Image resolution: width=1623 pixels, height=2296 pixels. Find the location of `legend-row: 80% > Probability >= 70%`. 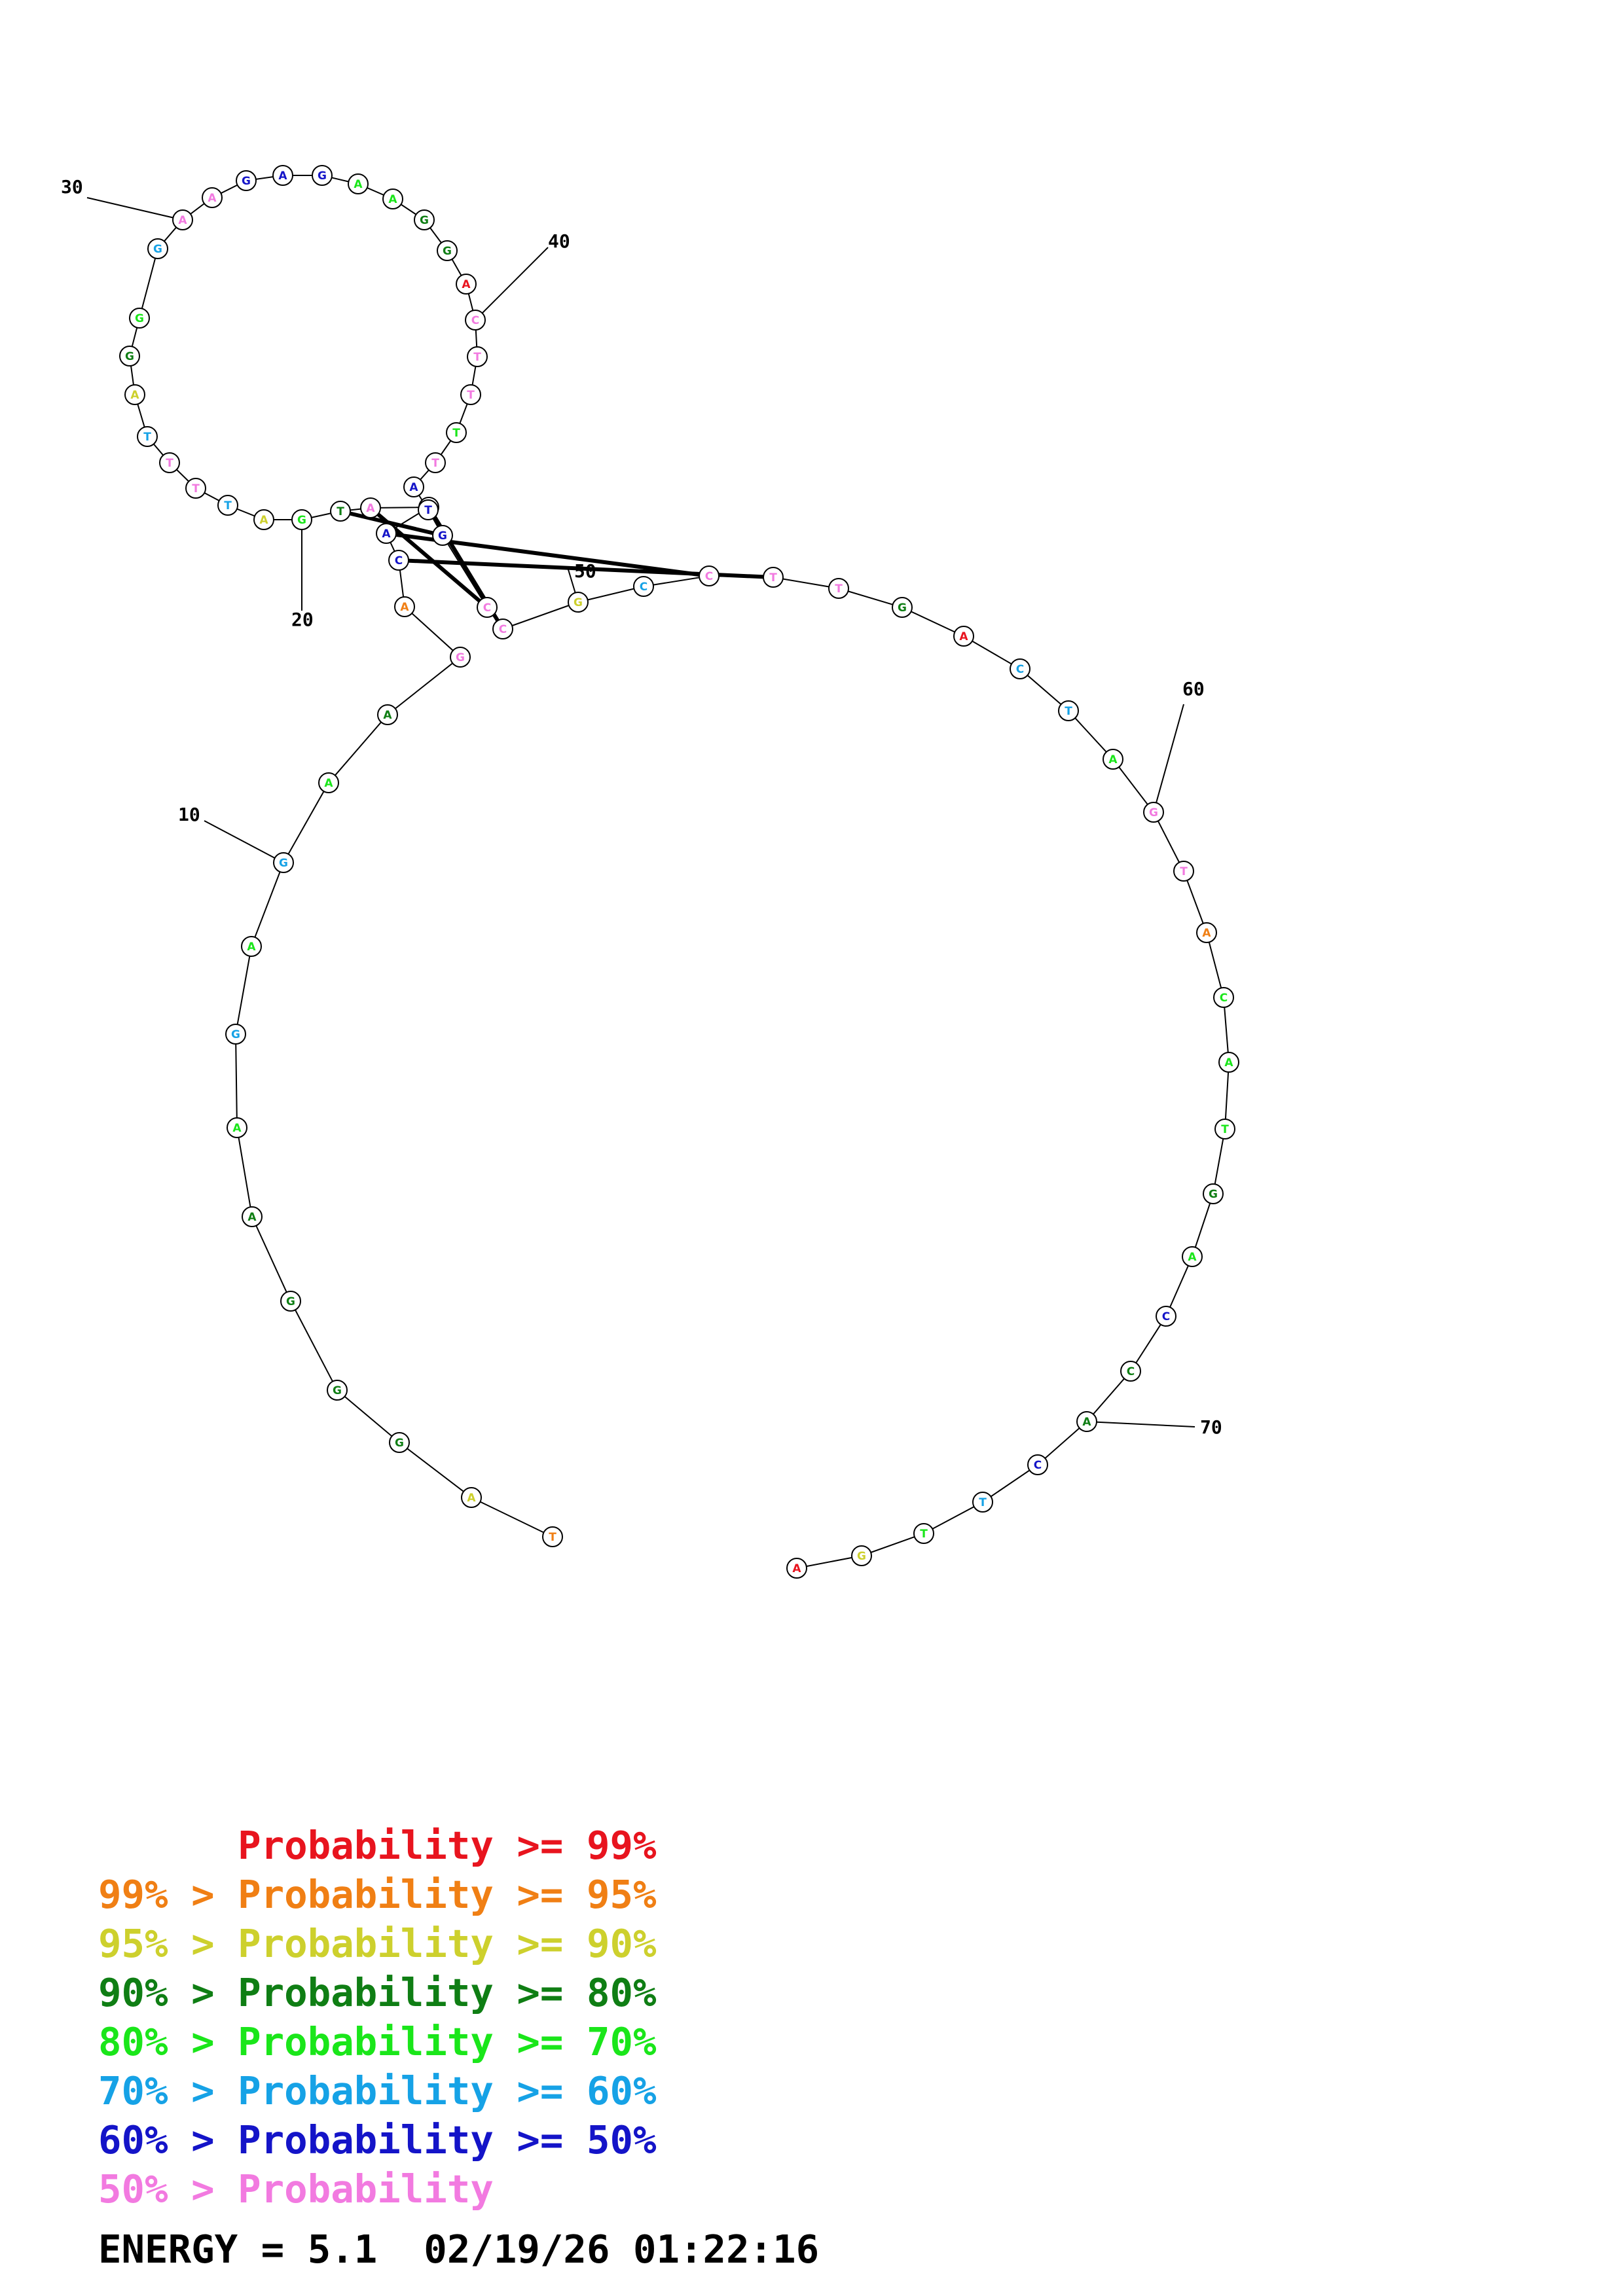

legend-row: 80% > Probability >= 70% is located at coordinates (377, 2041).